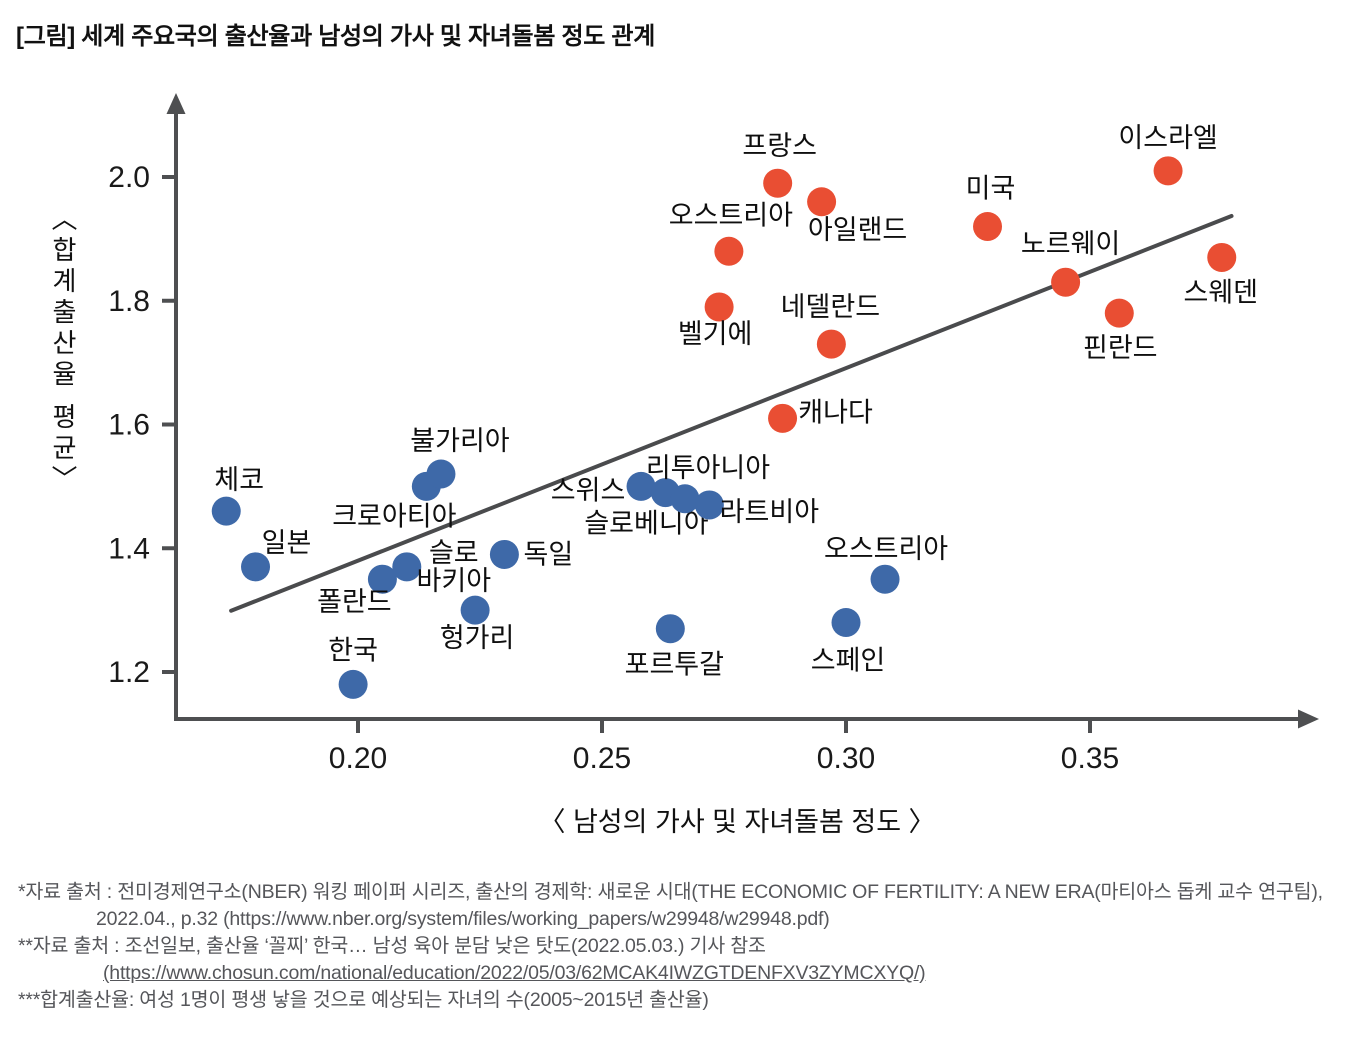 This screenshot has height=1038, width=1362. What do you see at coordinates (1222, 257) in the screenshot?
I see `point-sweden` at bounding box center [1222, 257].